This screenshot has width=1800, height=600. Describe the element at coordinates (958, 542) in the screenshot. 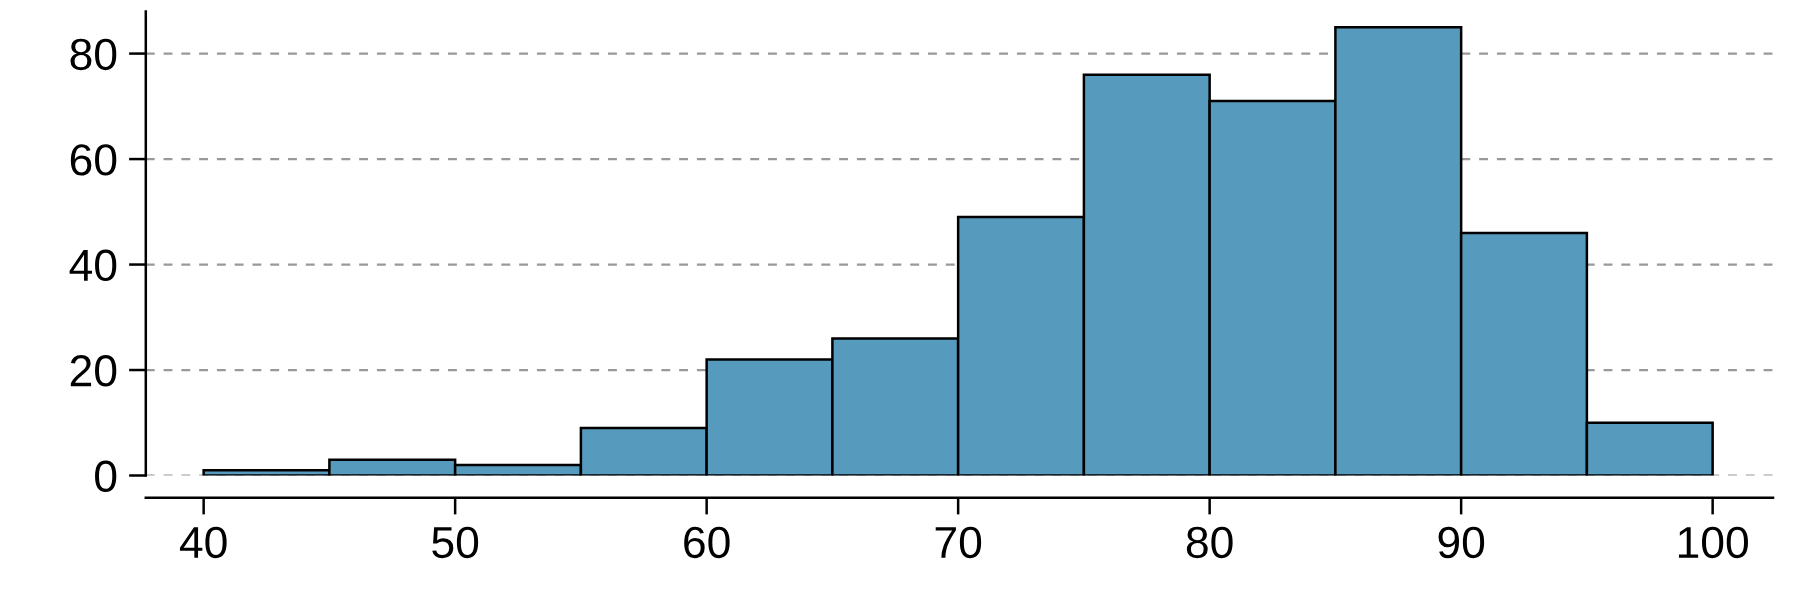

I see `x-tick-label: 70` at that location.